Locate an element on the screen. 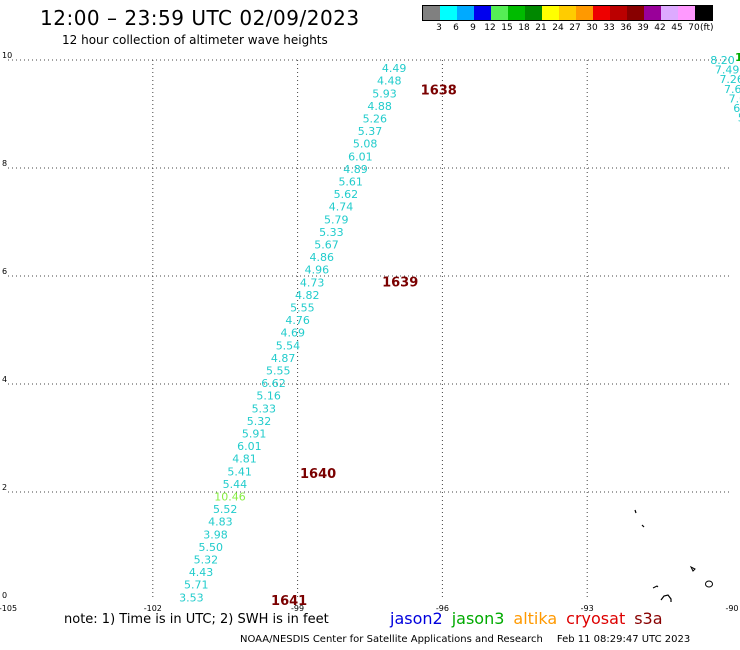 The height and width of the screenshot is (650, 740). legend-tick-labels: 3 6 9 12 15 18 21 24 27 30 33 36 39 42 45 70 (ft) is located at coordinates (567, 28).